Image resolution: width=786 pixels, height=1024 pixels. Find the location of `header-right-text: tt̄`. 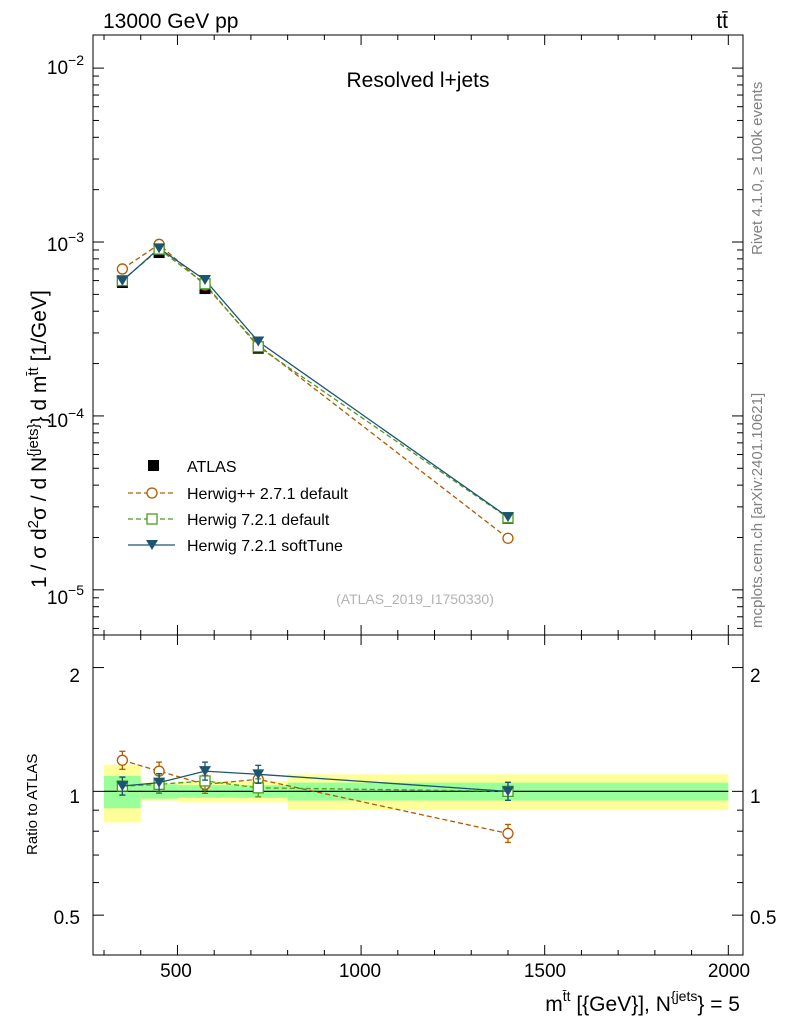

header-right-text: tt̄ is located at coordinates (722, 21).